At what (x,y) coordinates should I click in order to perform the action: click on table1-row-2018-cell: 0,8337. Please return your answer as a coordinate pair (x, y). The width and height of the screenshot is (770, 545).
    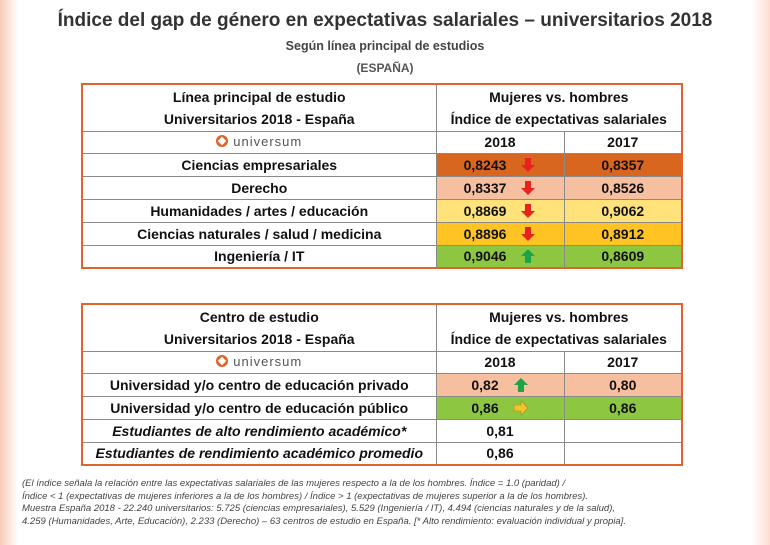
    Looking at the image, I should click on (500, 187).